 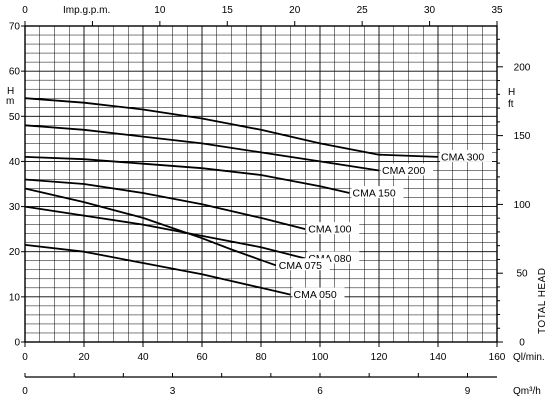 I want to click on x-top-axis-label: Imp.g.p.m., so click(x=86, y=10).